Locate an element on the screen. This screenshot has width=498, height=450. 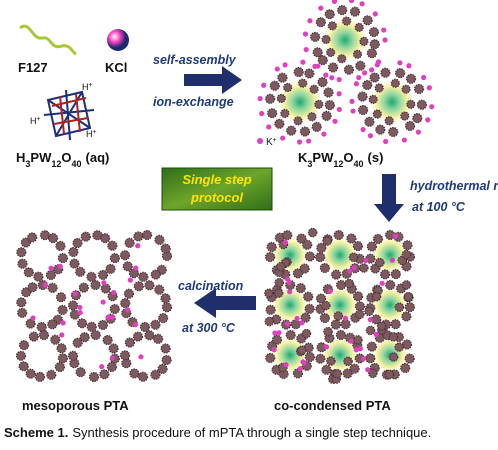
arrow-right is located at coordinates (213, 80).